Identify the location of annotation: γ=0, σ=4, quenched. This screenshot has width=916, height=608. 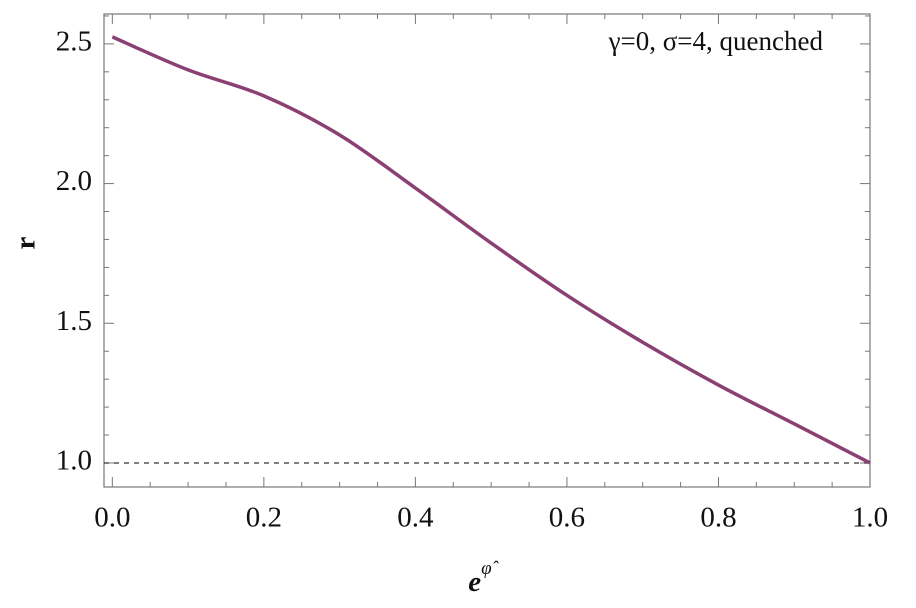
(716, 41).